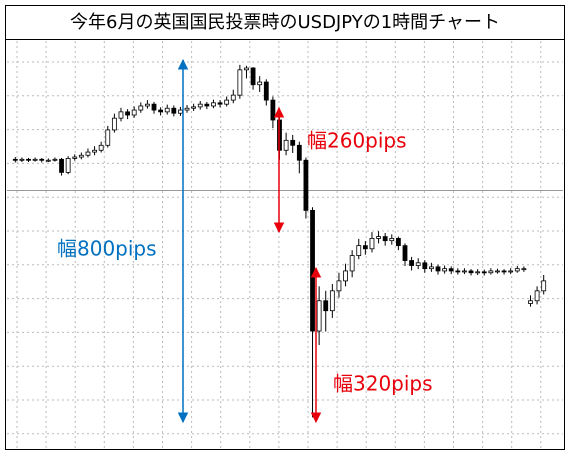 The height and width of the screenshot is (456, 571). Describe the element at coordinates (357, 141) in the screenshot. I see `annotation: 幅260pips` at that location.